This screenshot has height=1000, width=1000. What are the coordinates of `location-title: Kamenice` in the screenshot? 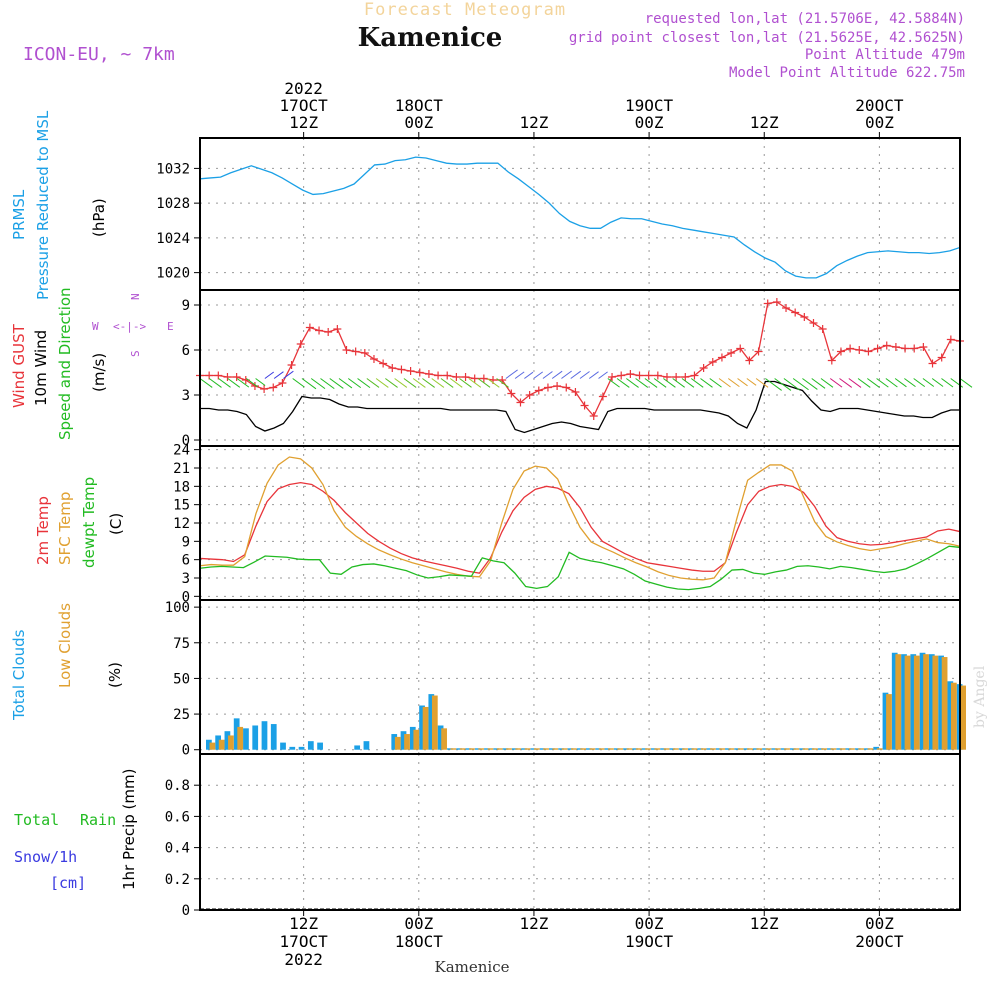 It's located at (430, 38).